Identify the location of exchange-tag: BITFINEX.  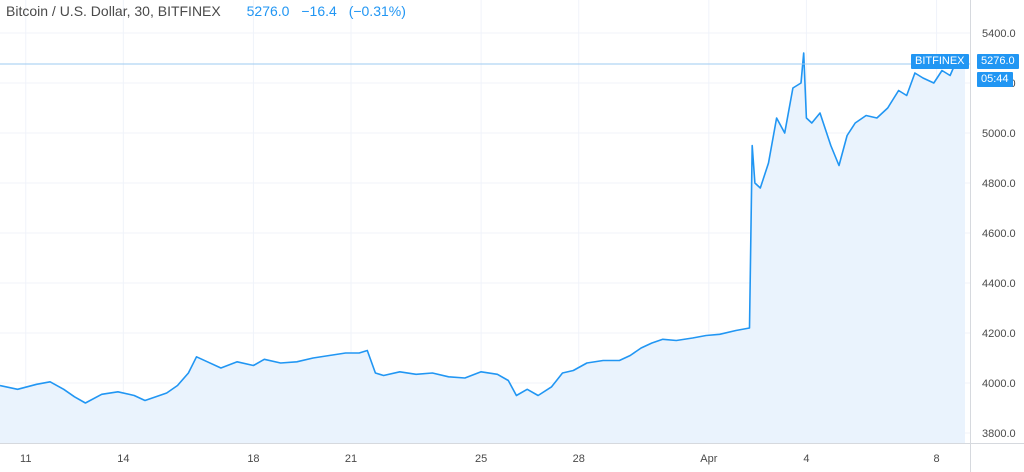
(940, 61).